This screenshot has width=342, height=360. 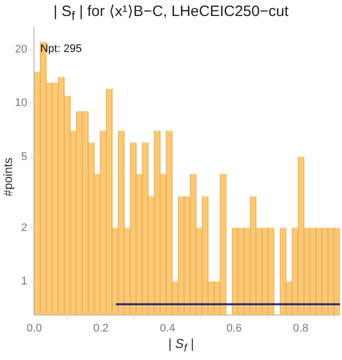 I want to click on y-axis-title: #points, so click(x=8, y=177).